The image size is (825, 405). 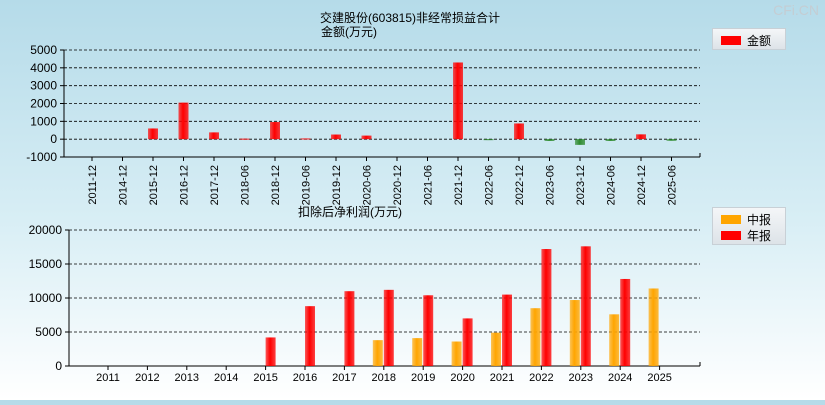 I want to click on chart1-x-tick-label: 2017-12, so click(x=215, y=185).